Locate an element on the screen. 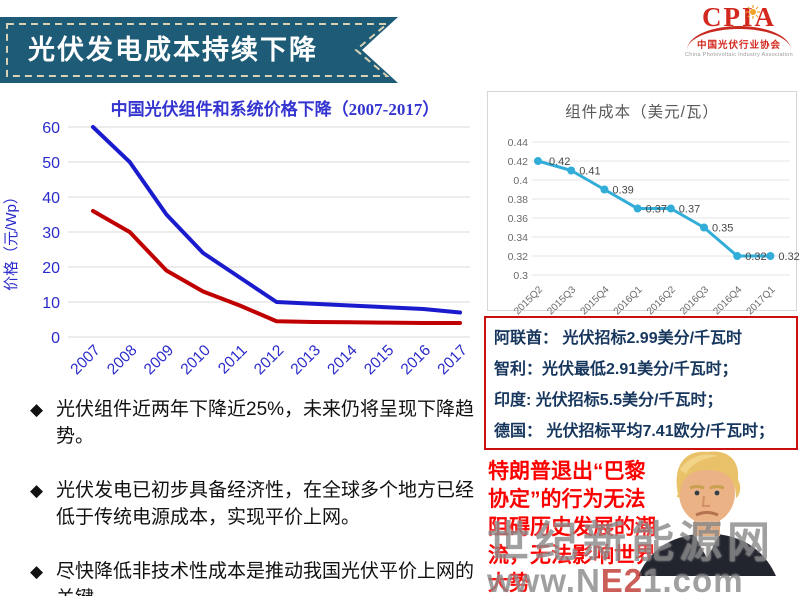 The image size is (800, 596). hair-swoosh is located at coordinates (699, 464).